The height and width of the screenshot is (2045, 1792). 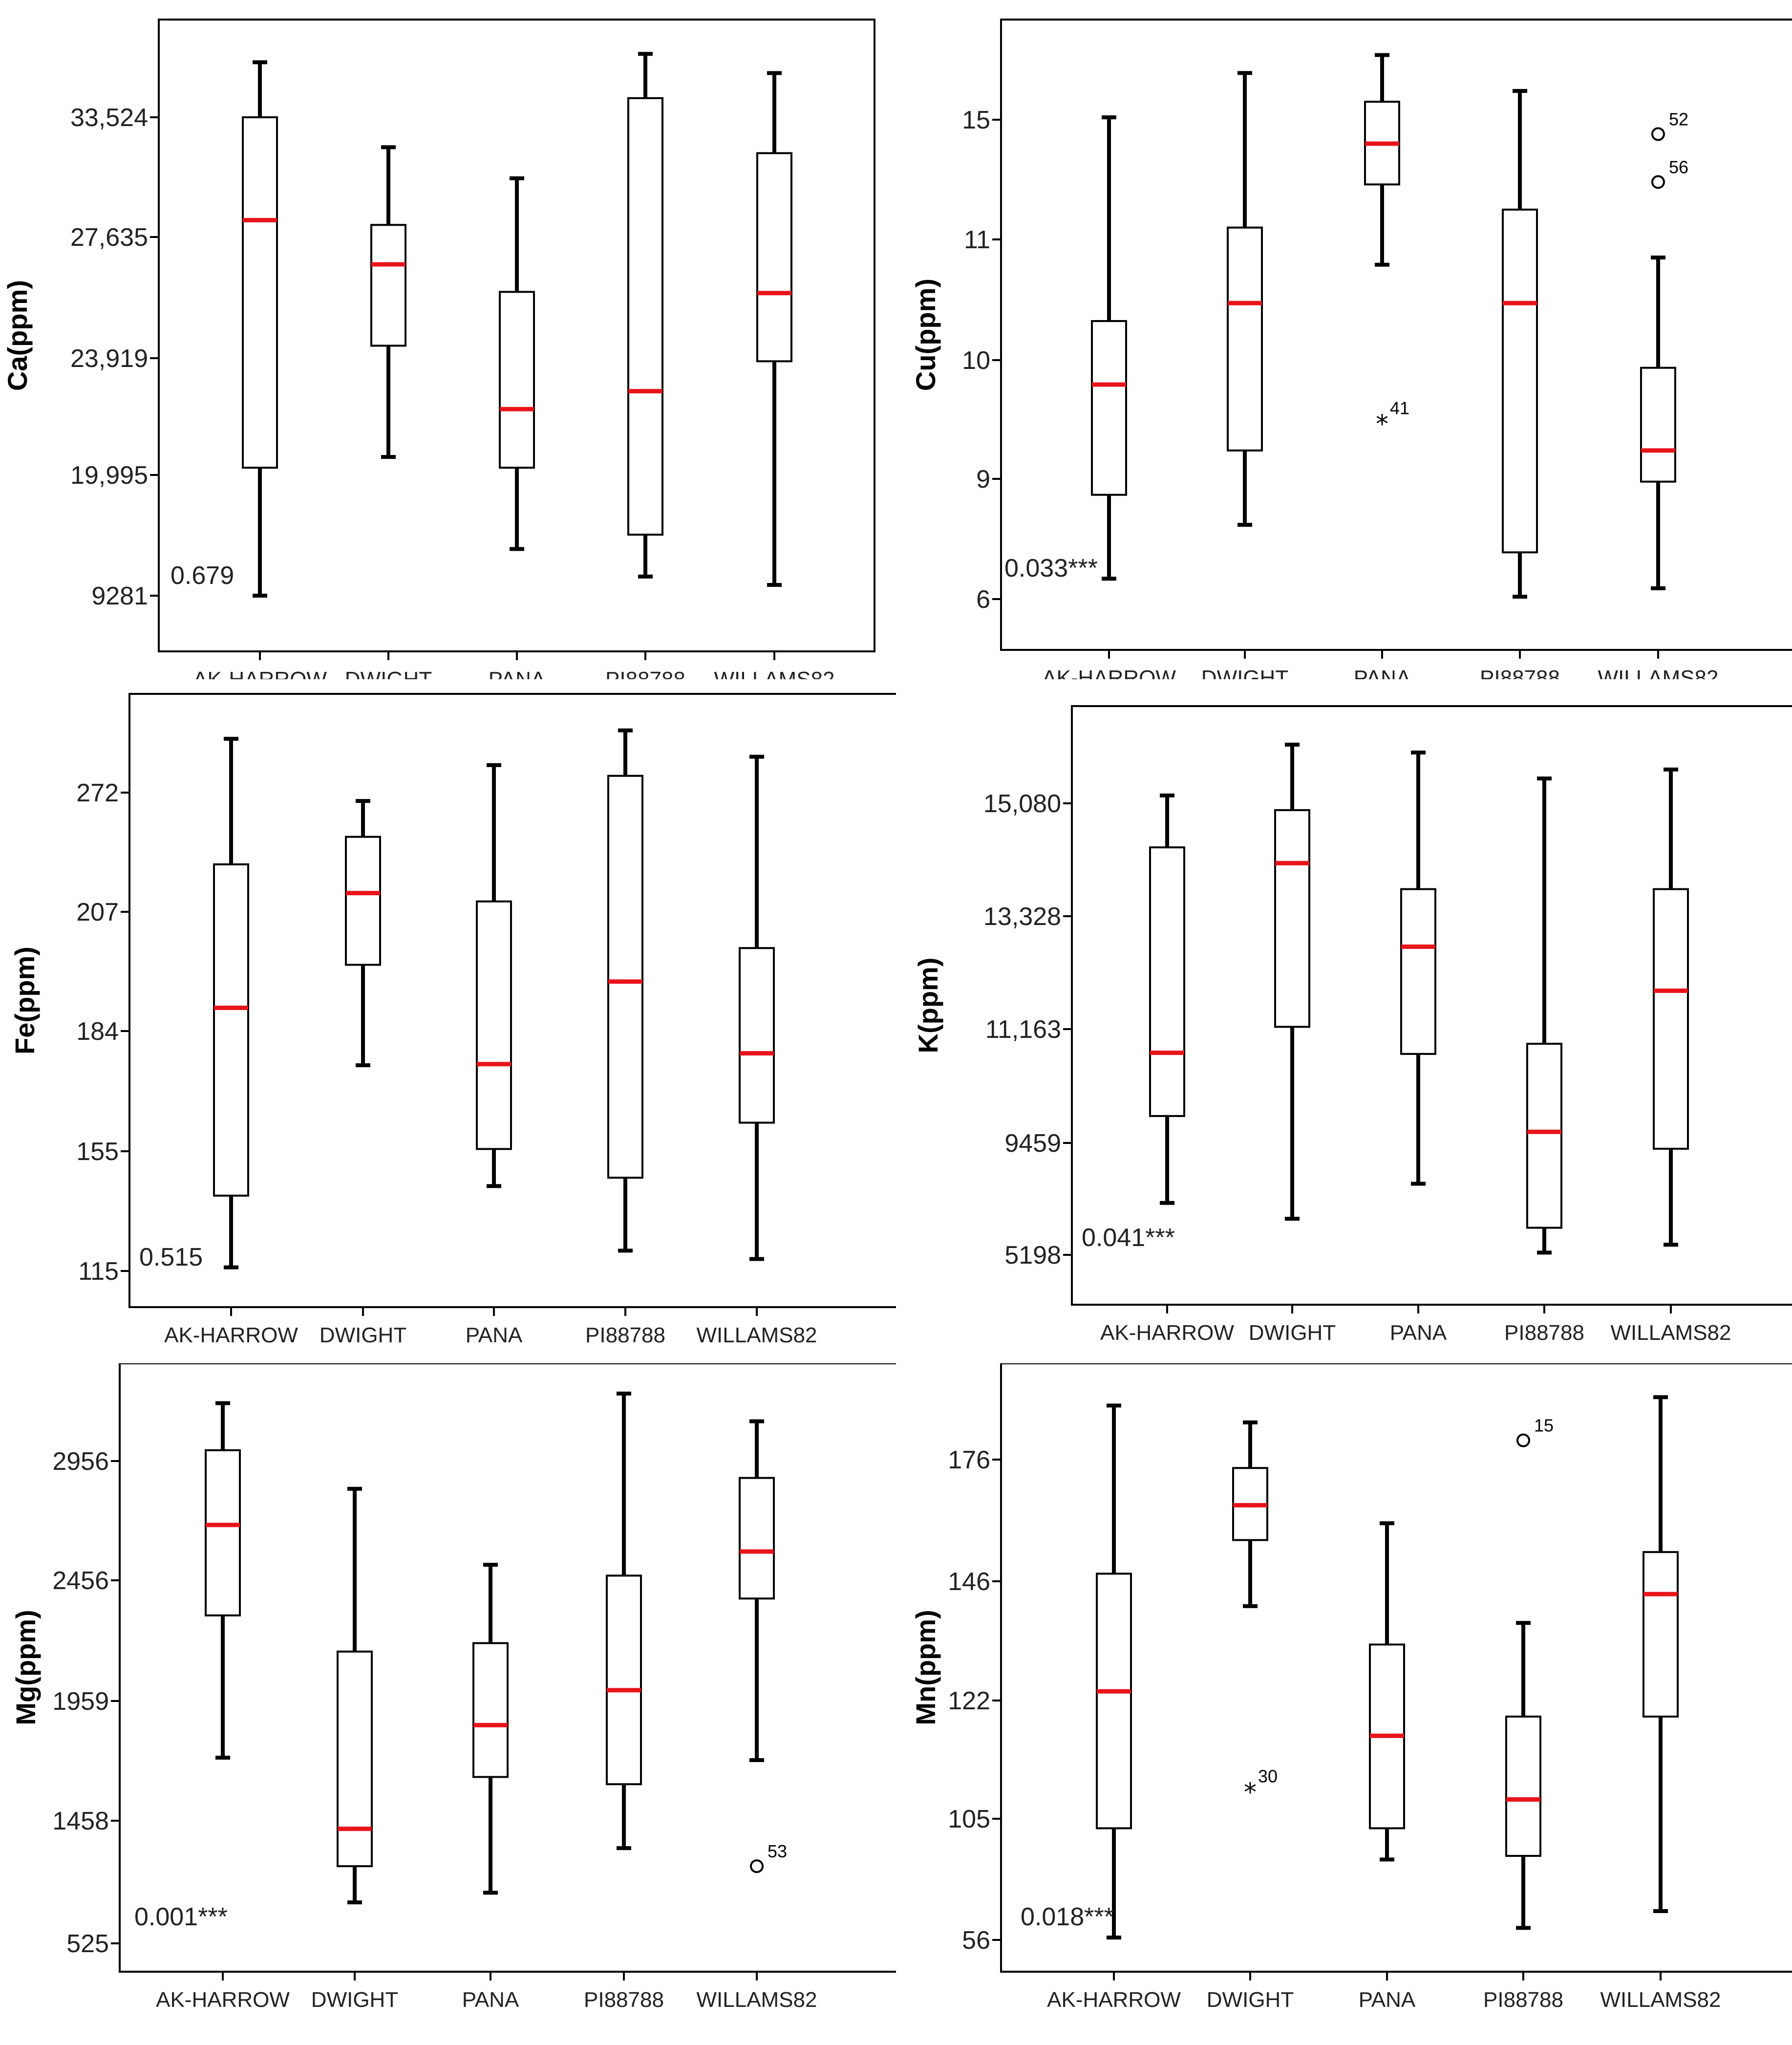 I want to click on y-tick-label: 146, so click(x=969, y=1582).